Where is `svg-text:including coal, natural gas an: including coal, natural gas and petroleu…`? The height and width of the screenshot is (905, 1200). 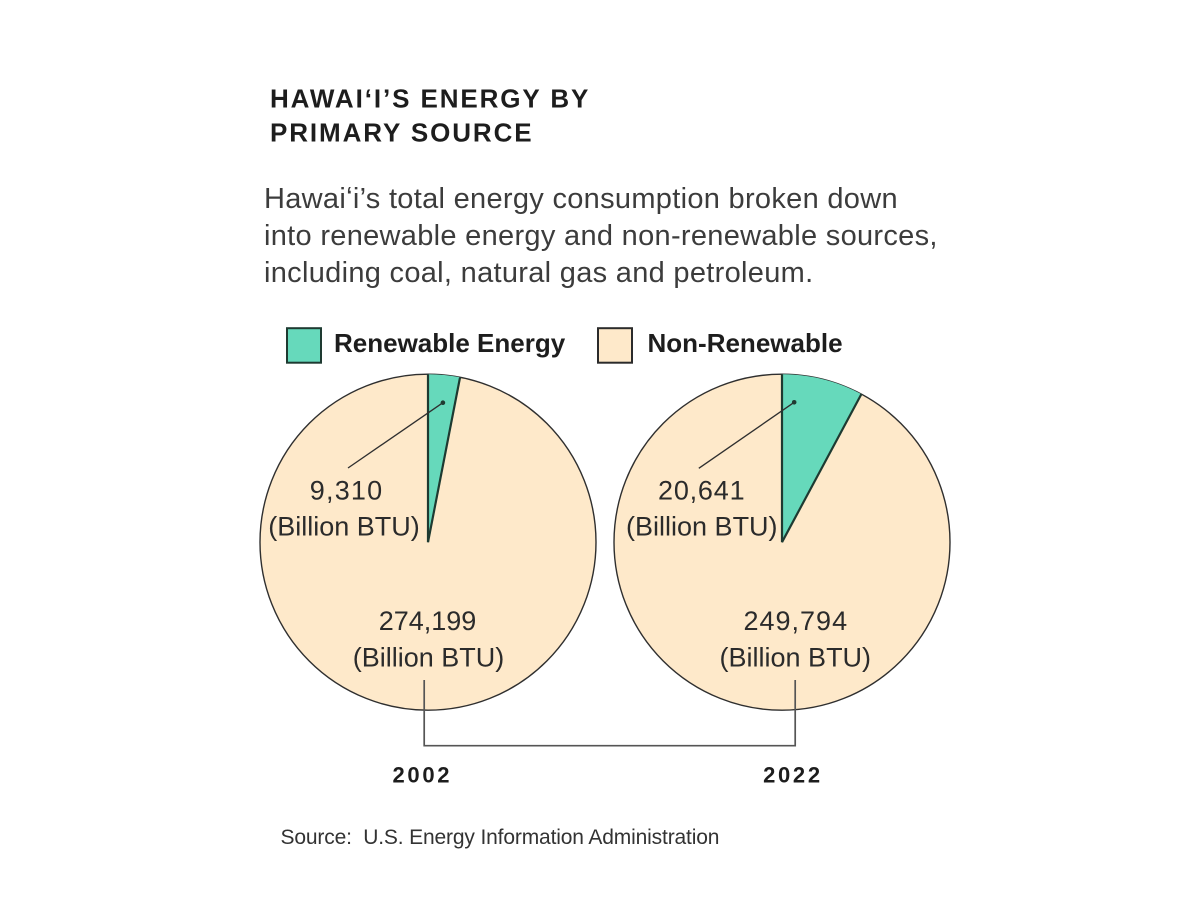 svg-text:including coal, natural gas an: including coal, natural gas and petroleu… is located at coordinates (538, 273).